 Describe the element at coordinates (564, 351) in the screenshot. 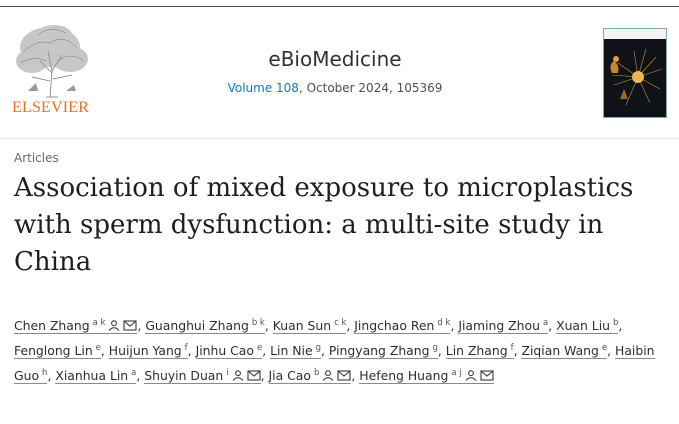

I see `author-name: Ziqian Wang e` at that location.